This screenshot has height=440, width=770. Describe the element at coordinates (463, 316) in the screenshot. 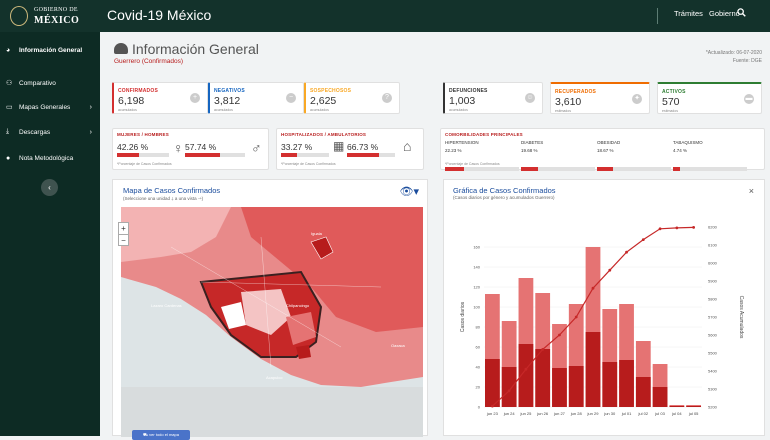

I see `y-axis-label: Casos diarios` at that location.